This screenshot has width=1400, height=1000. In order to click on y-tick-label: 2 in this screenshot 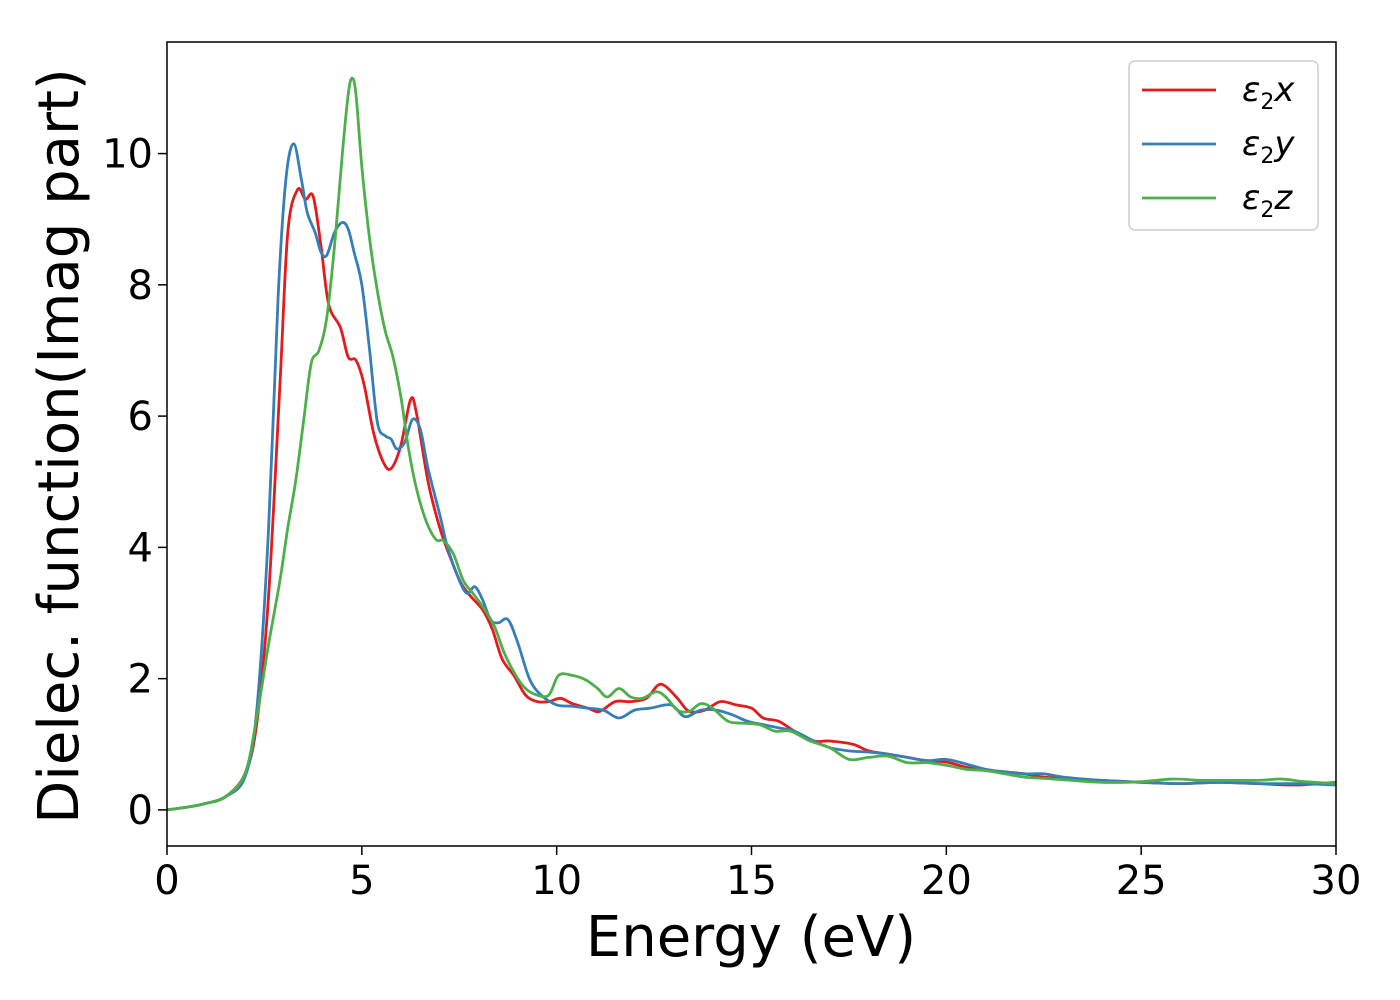, I will do `click(140, 680)`.